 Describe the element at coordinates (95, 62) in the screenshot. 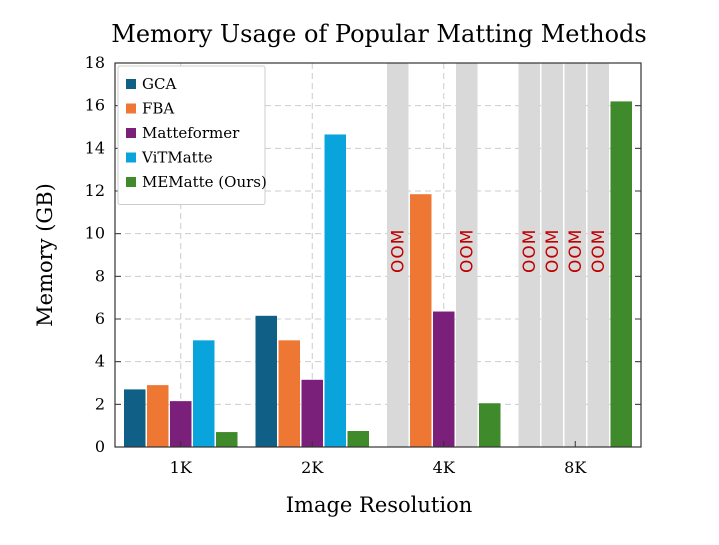

I see `y-tick-label: 18` at that location.